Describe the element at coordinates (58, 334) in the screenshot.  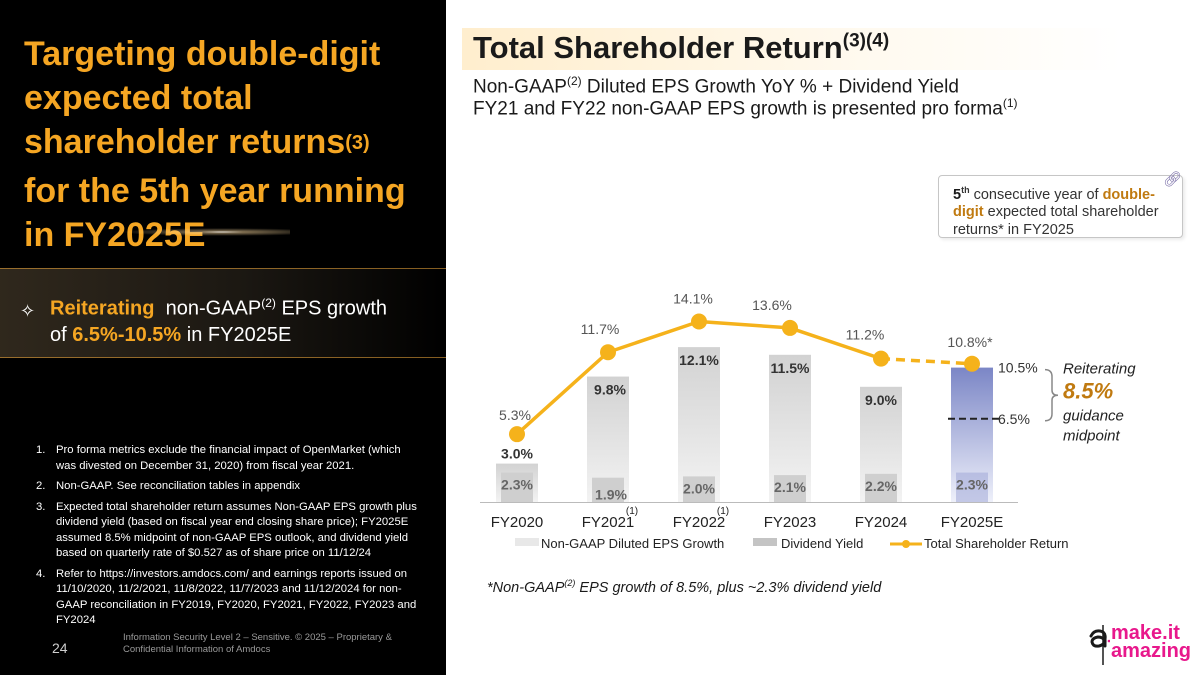
I see `banner-text-c: of` at that location.